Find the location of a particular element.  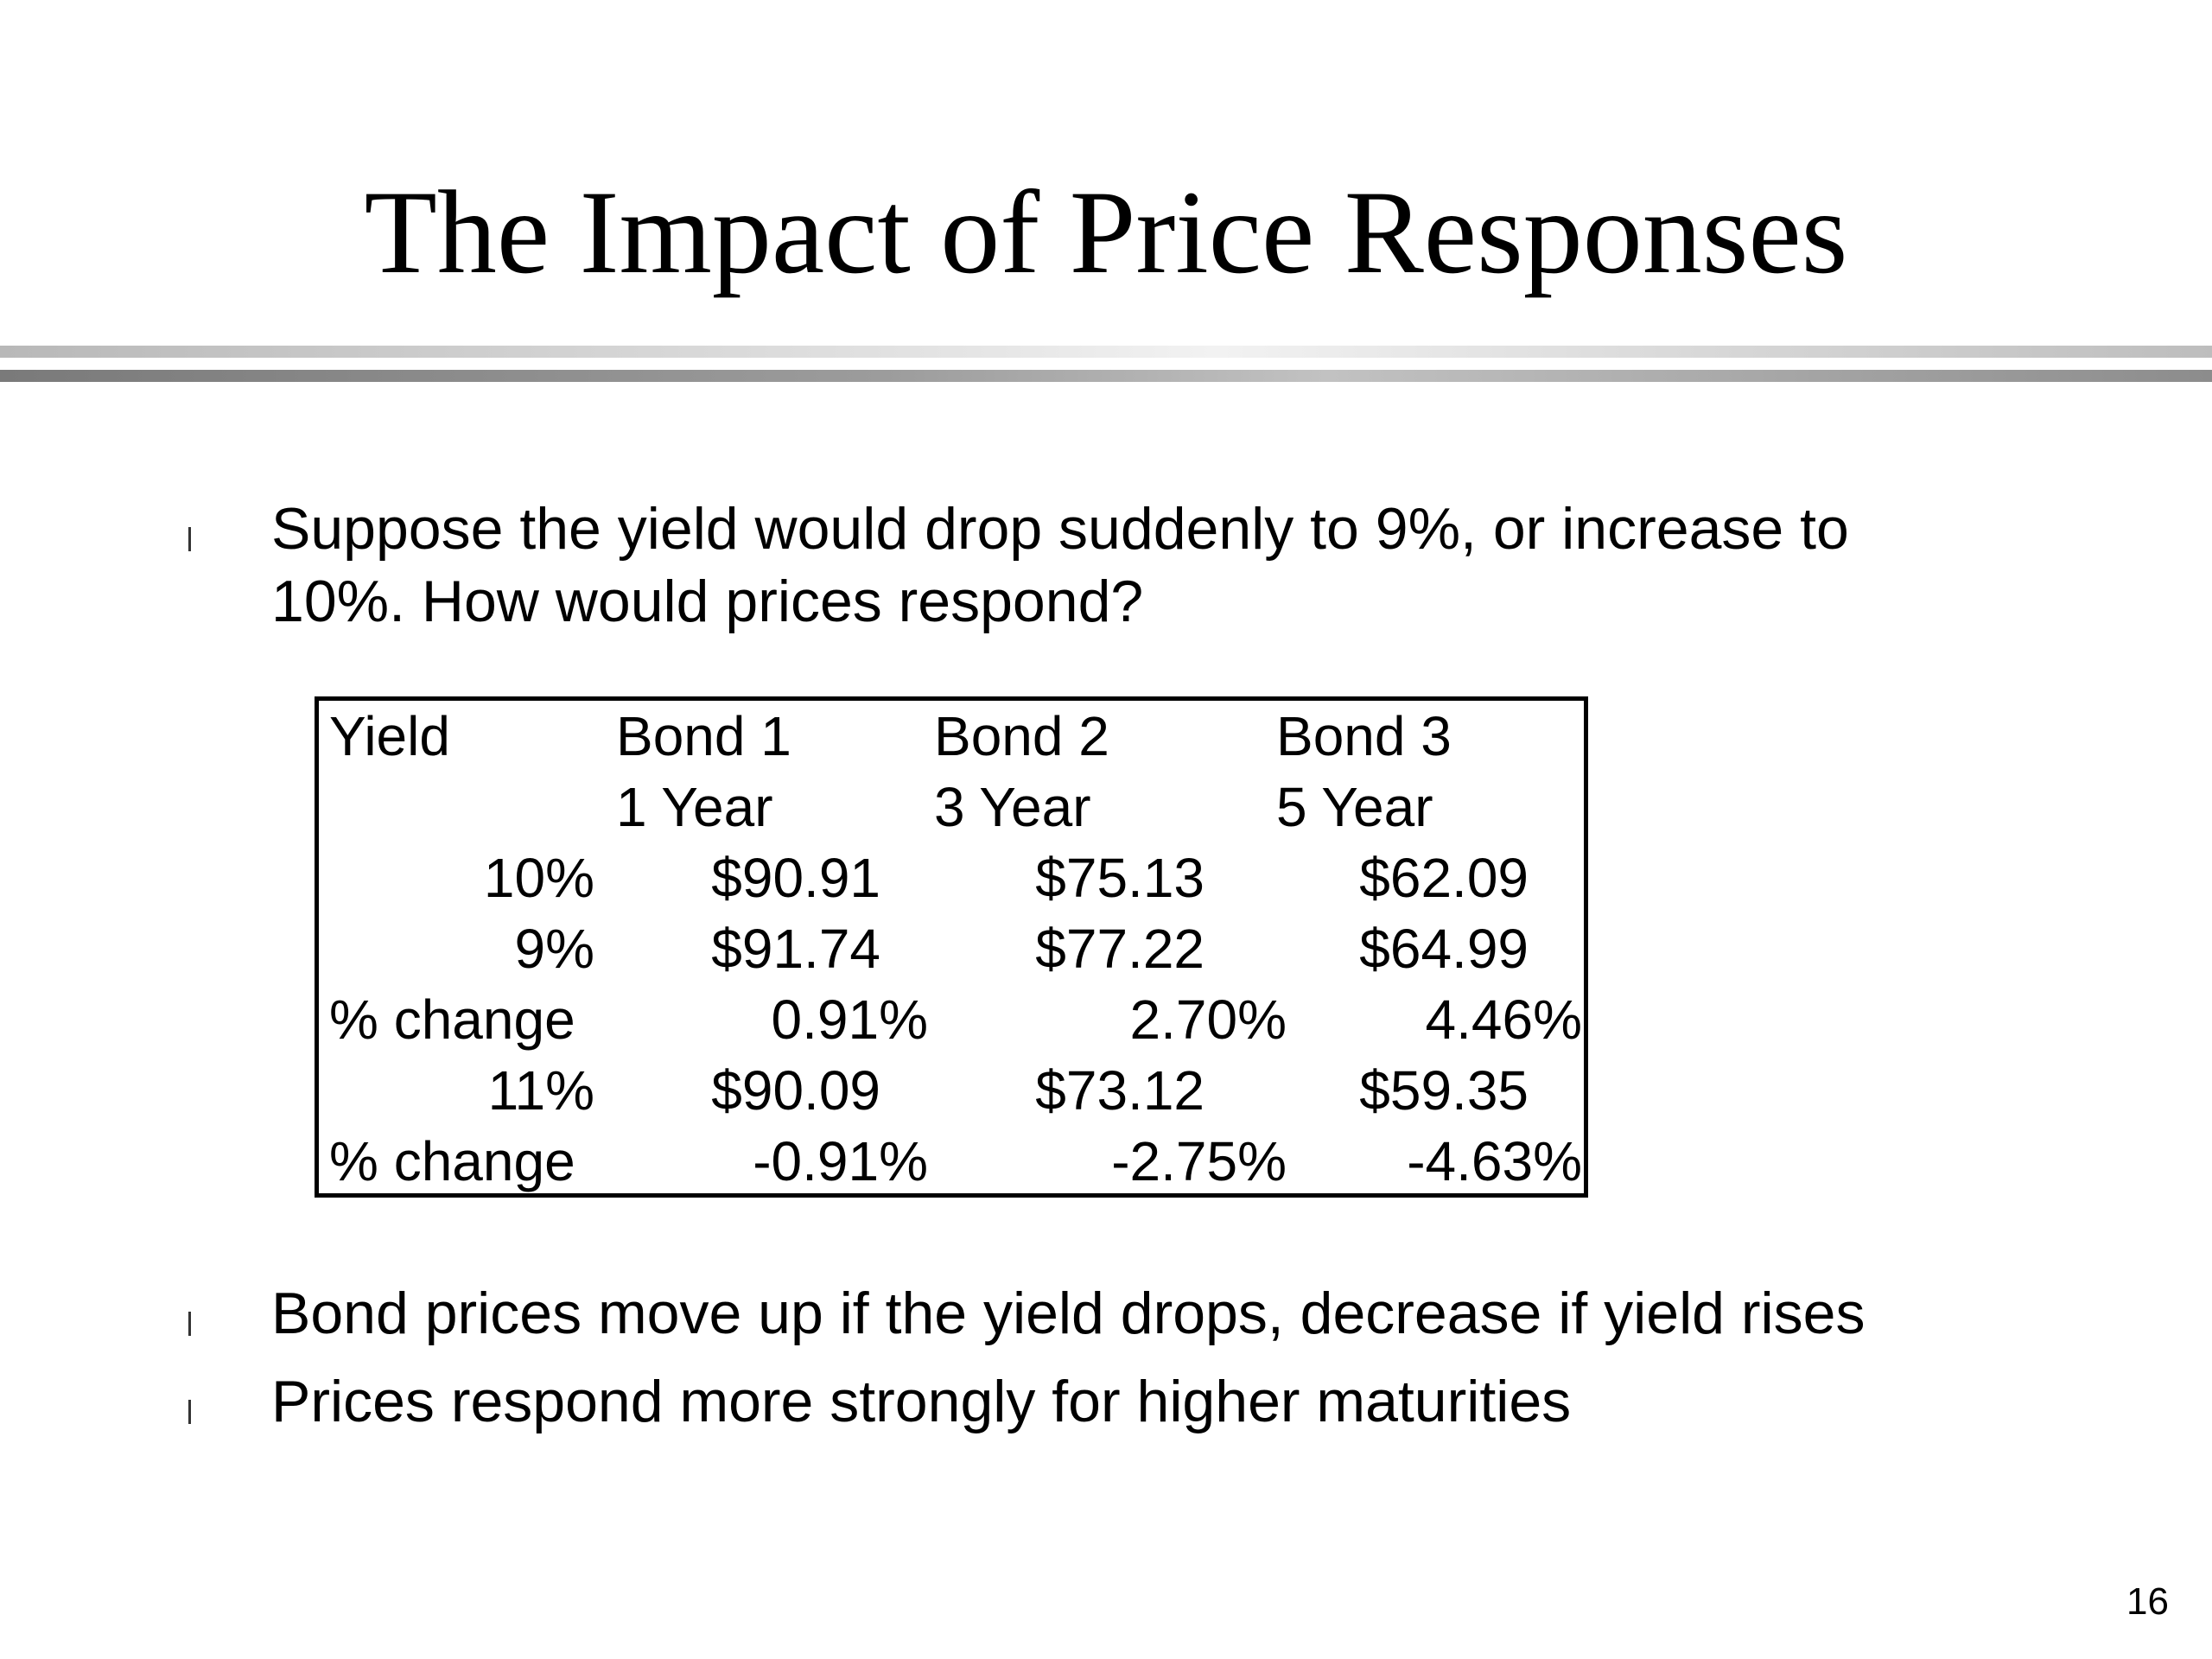

table-row-label: 11% is located at coordinates (540, 1090).